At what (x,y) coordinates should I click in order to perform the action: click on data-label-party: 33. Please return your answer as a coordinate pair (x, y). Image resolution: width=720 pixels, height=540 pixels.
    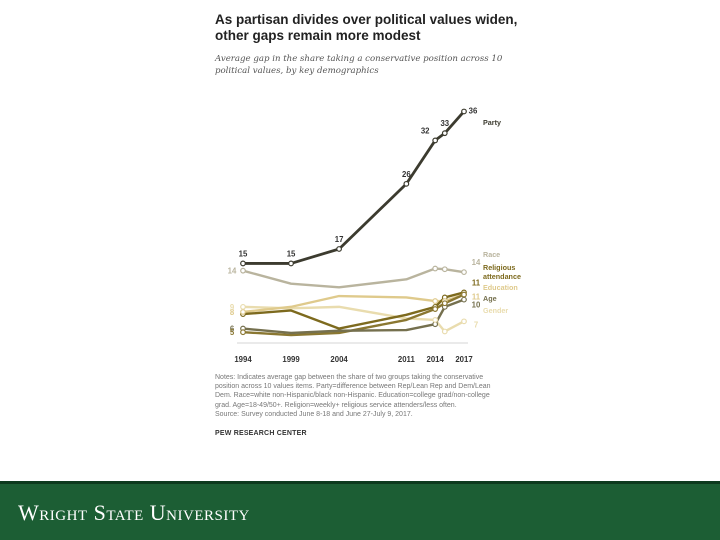
    Looking at the image, I should click on (444, 123).